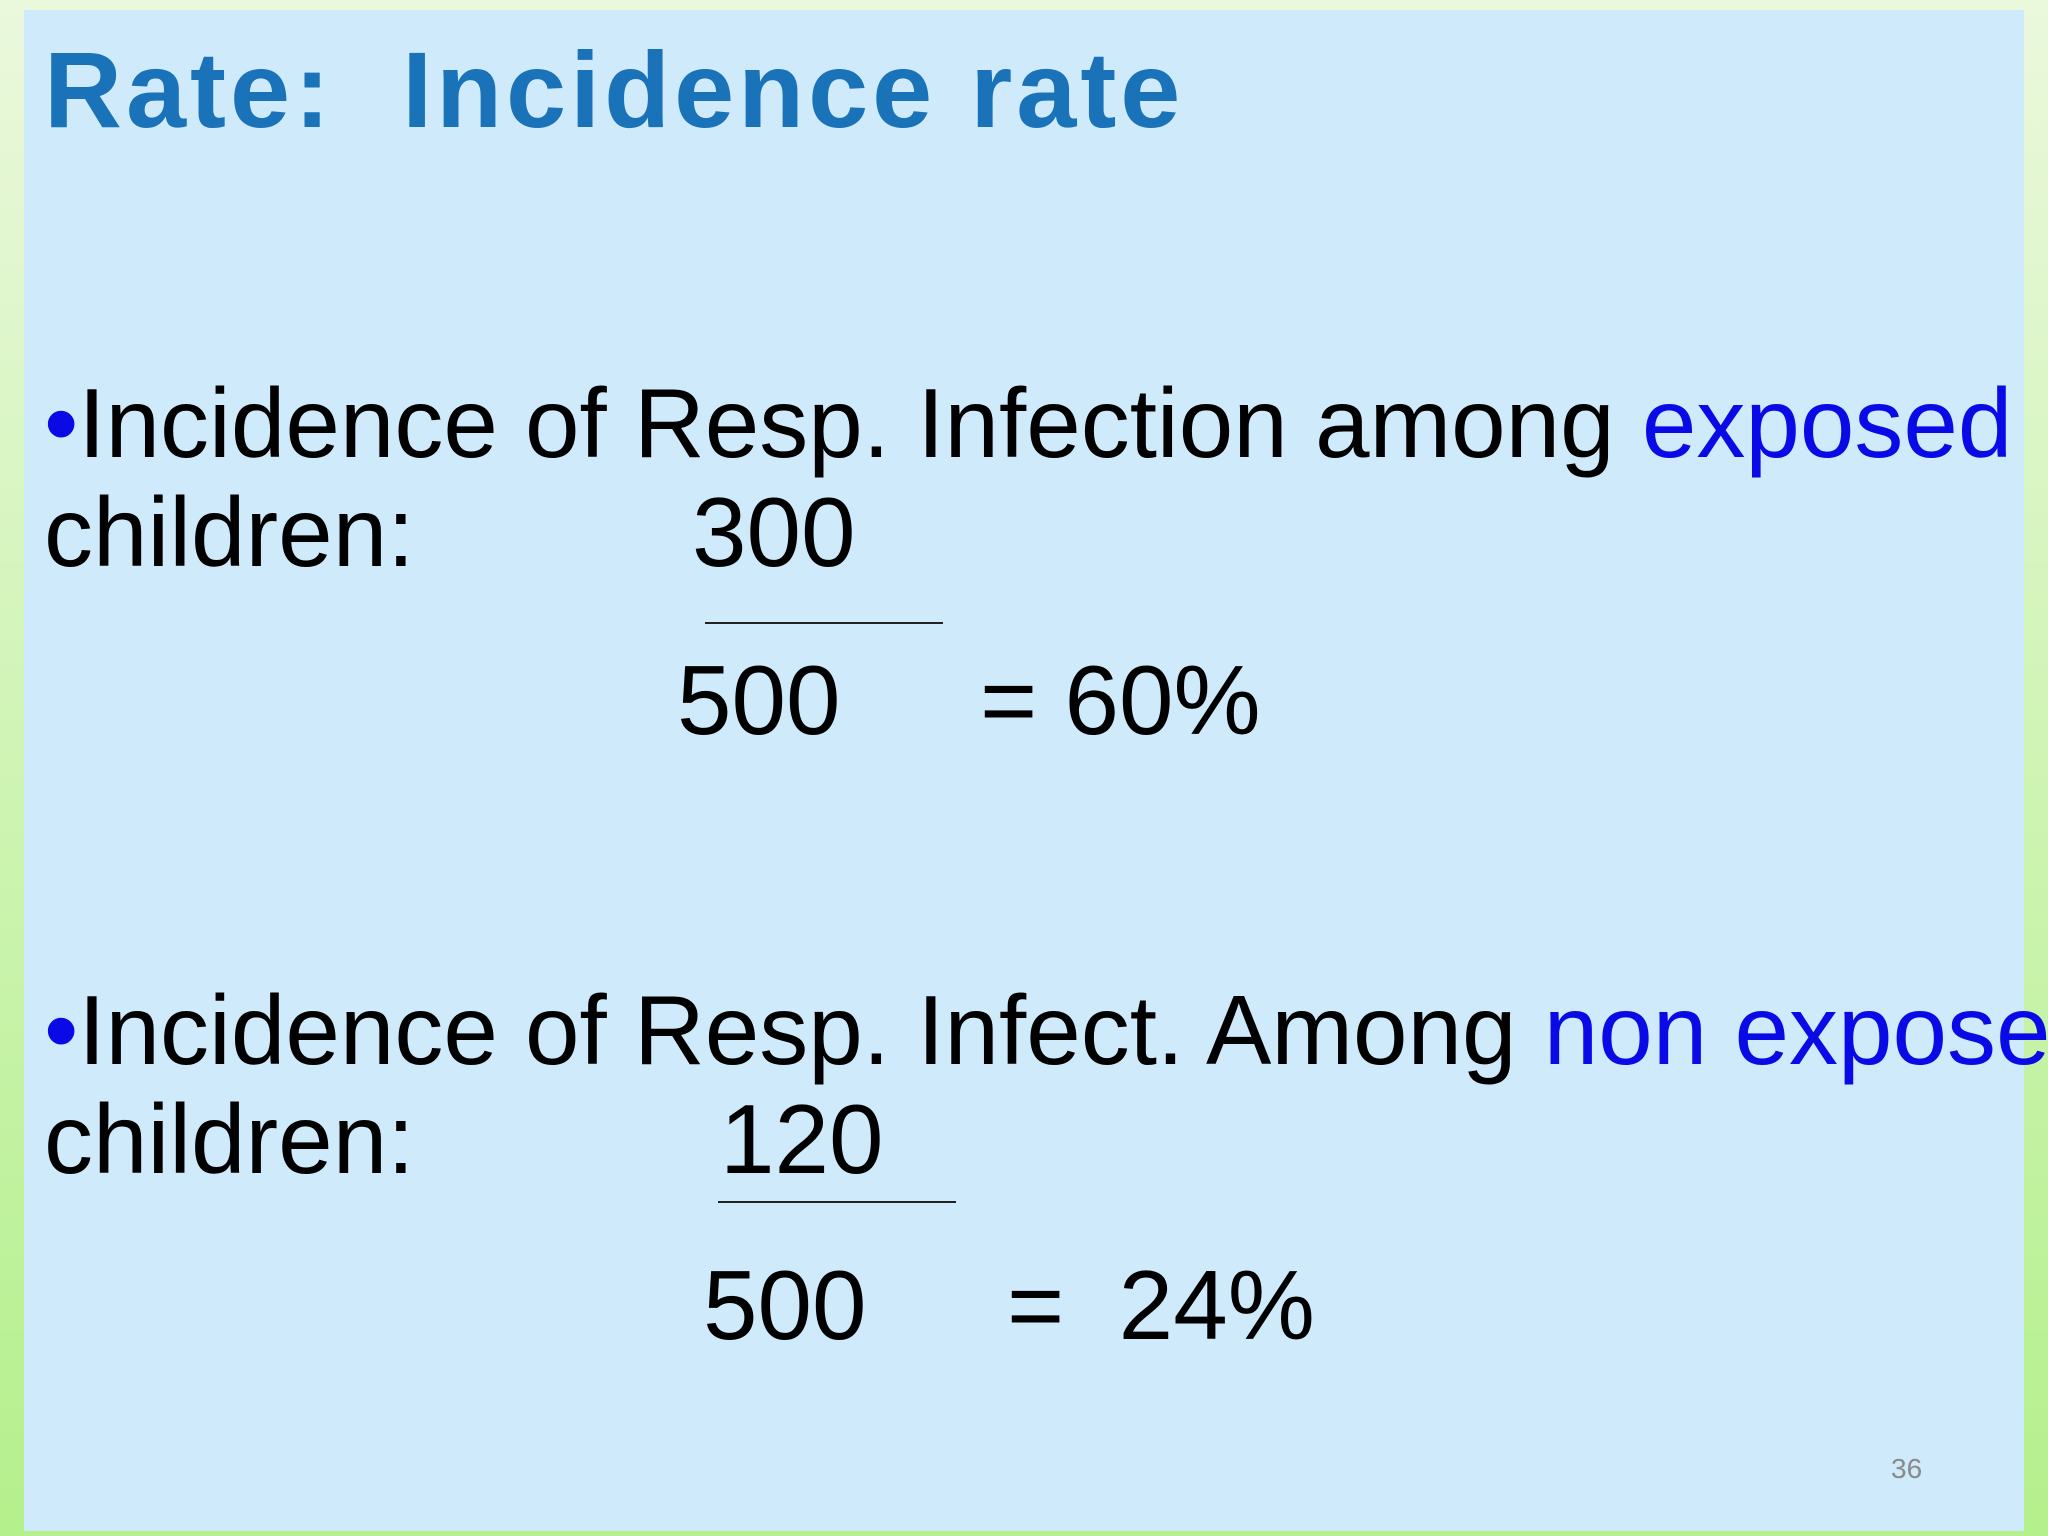  Describe the element at coordinates (860, 423) in the screenshot. I see `bullet-text: Incidence of Resp. Infection among` at that location.